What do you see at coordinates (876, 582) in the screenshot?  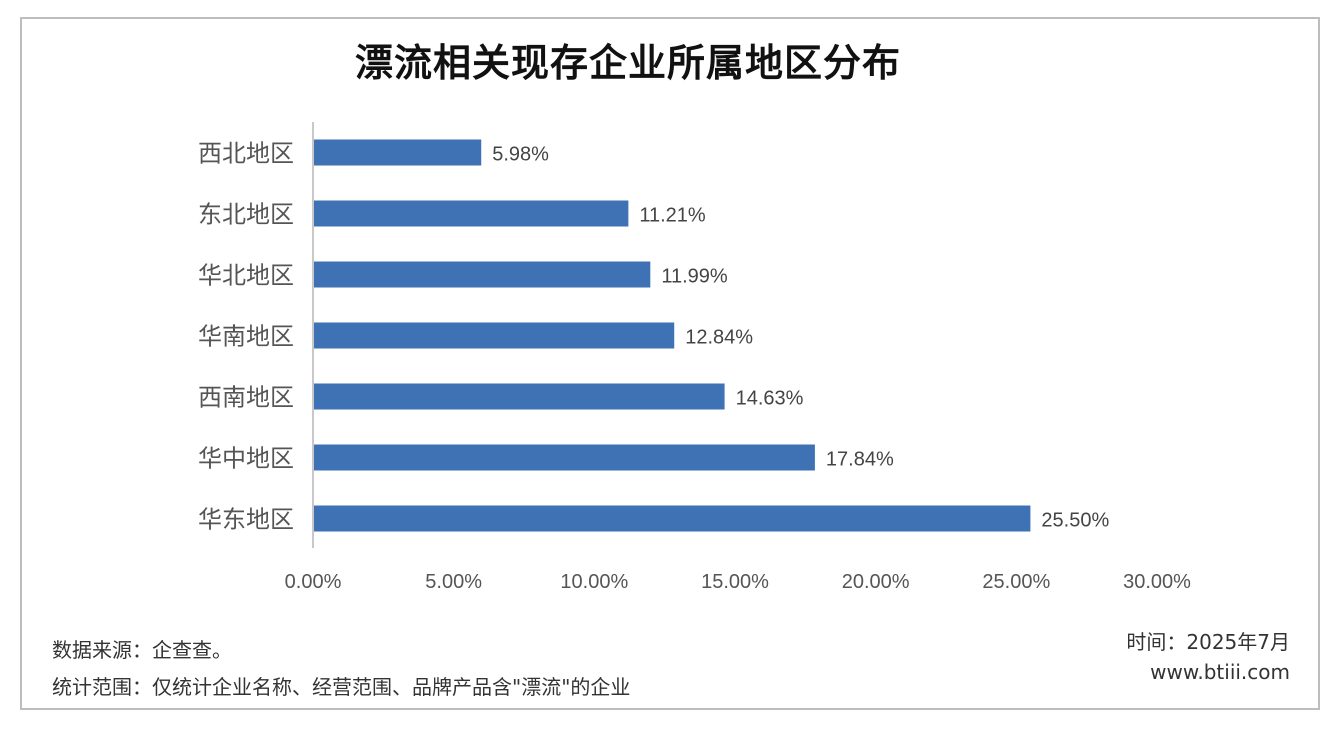 I see `x-tick-label: 20.00%` at bounding box center [876, 582].